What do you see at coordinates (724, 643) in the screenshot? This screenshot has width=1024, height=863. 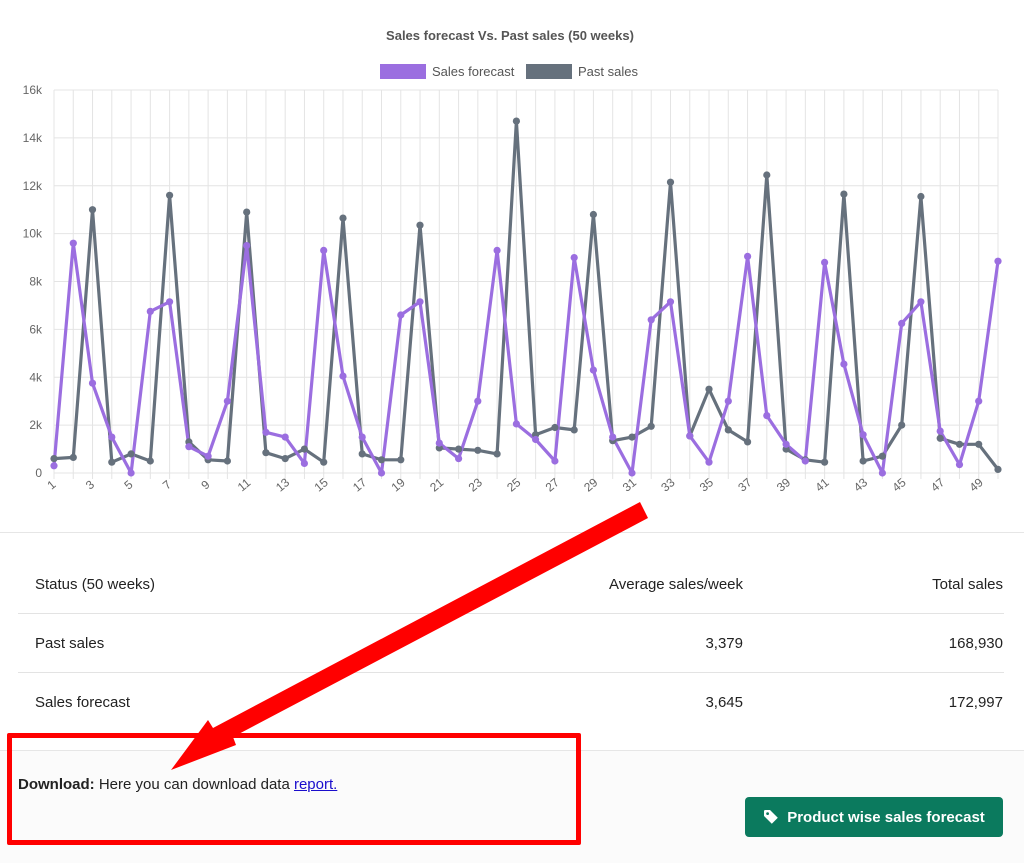 I see `row-average: 3,379` at bounding box center [724, 643].